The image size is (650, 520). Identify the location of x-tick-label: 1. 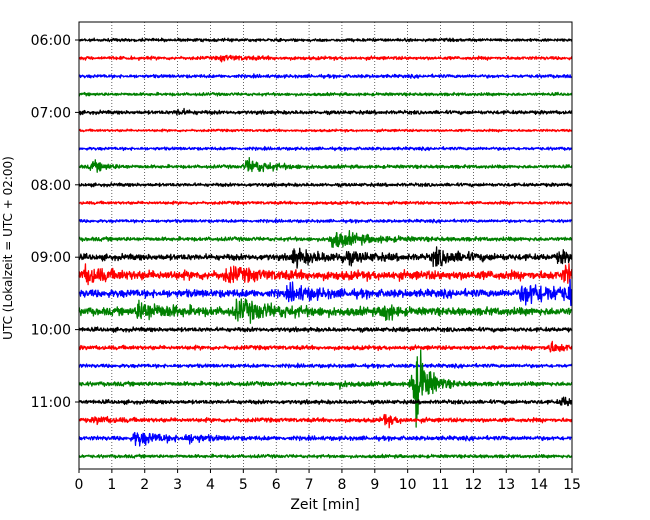
(111, 485).